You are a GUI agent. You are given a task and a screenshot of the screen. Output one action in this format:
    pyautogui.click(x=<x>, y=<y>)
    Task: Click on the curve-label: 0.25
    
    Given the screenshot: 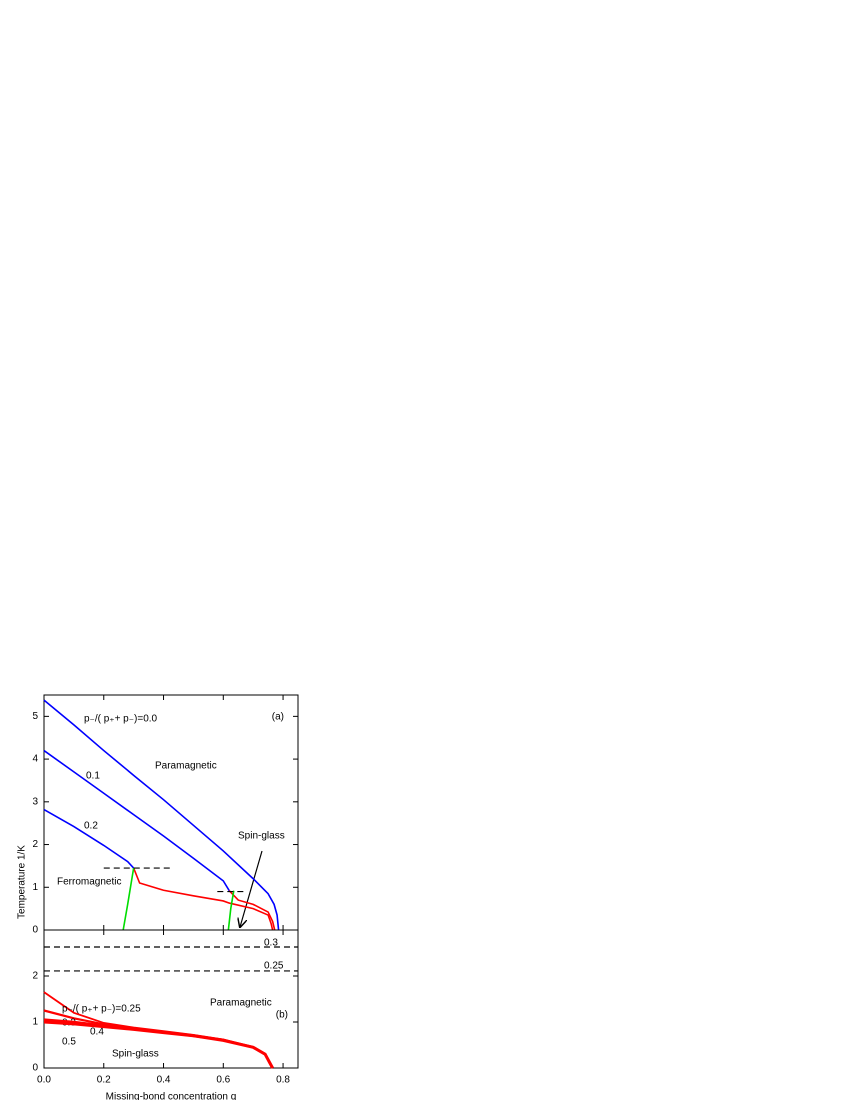 What is the action you would take?
    pyautogui.click(x=274, y=966)
    